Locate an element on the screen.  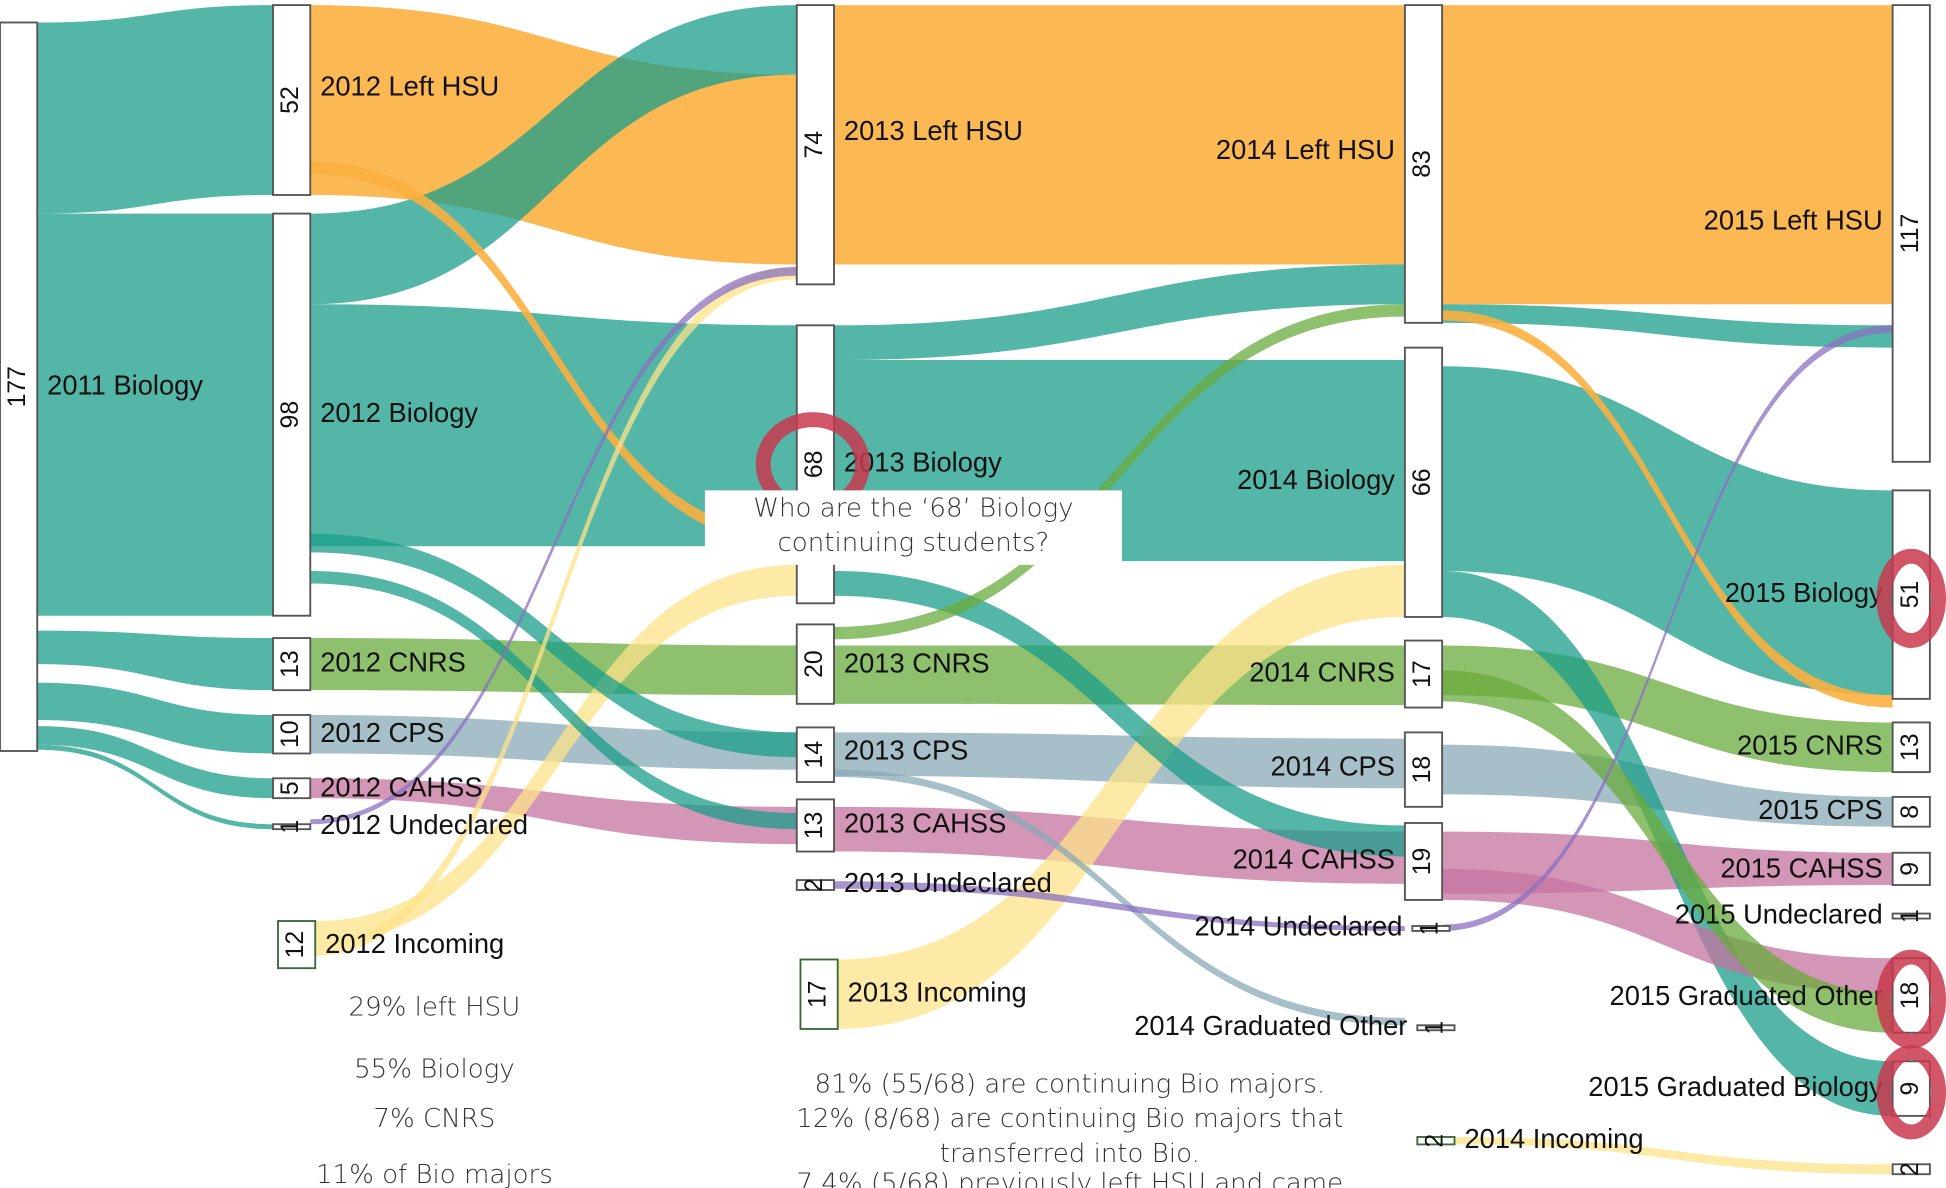
node-label: 2012 Left HSU is located at coordinates (409, 85).